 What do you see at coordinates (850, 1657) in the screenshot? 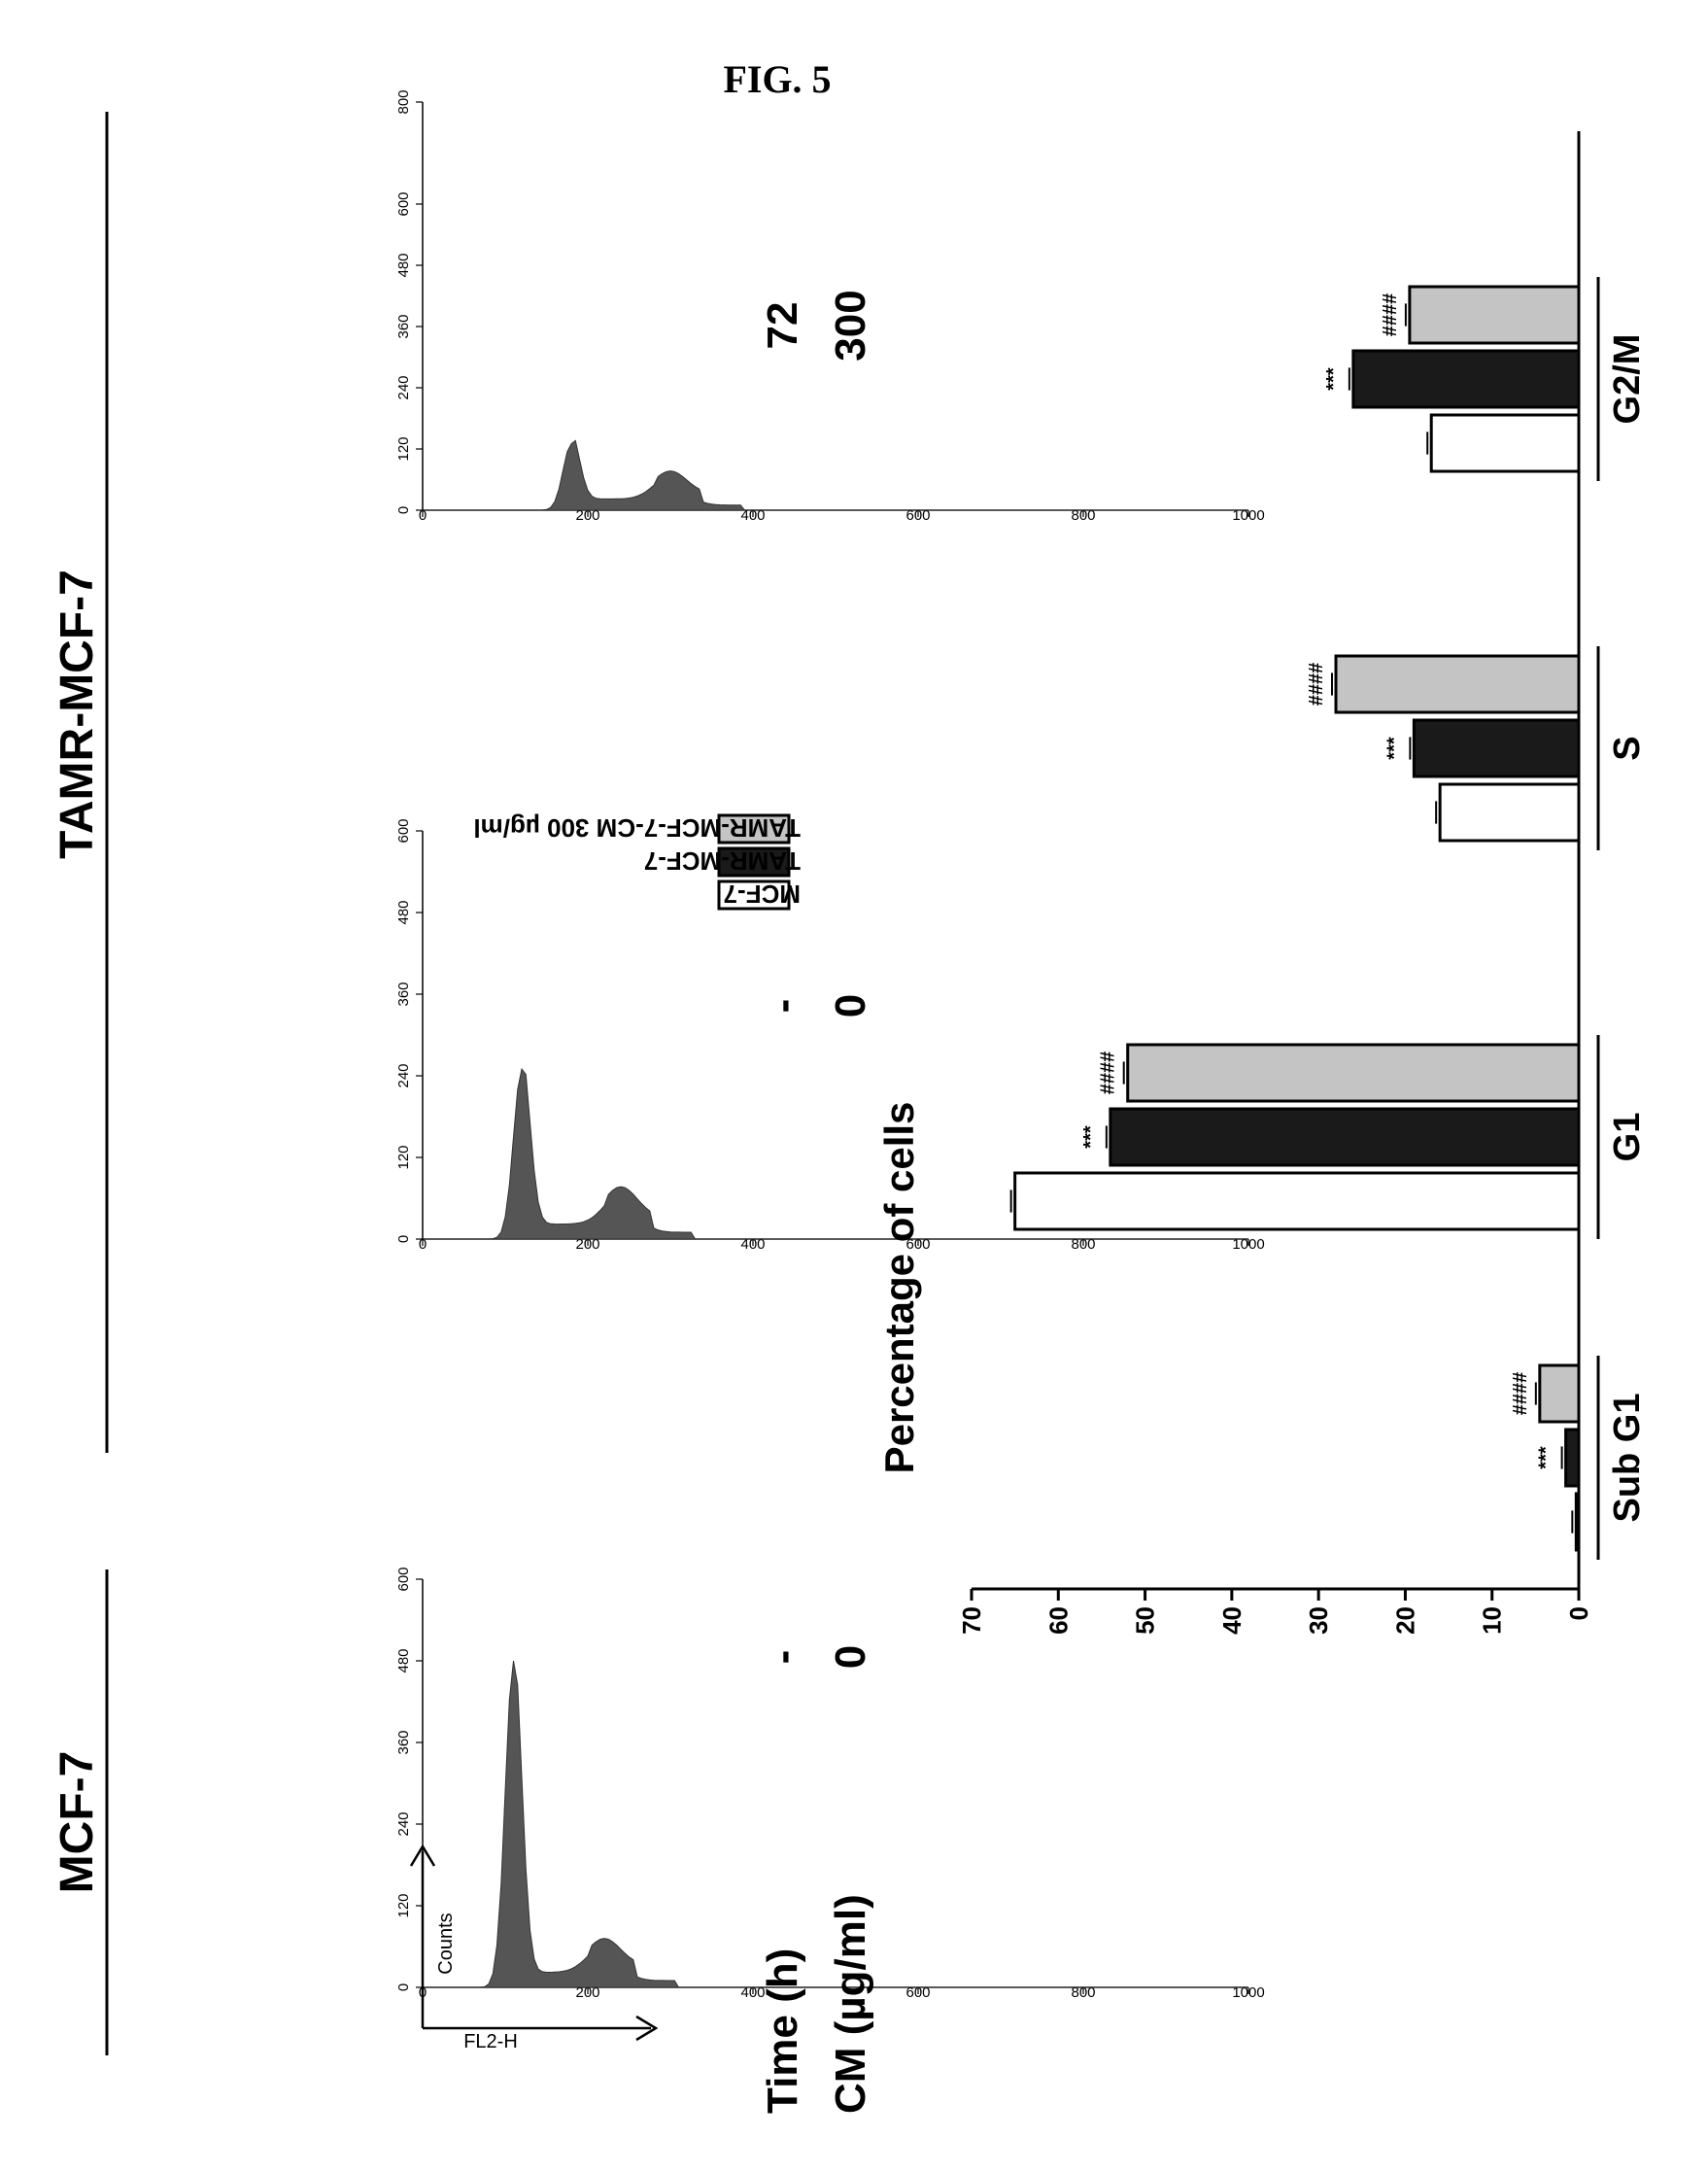
I see `cm-value-0: 0` at bounding box center [850, 1657].